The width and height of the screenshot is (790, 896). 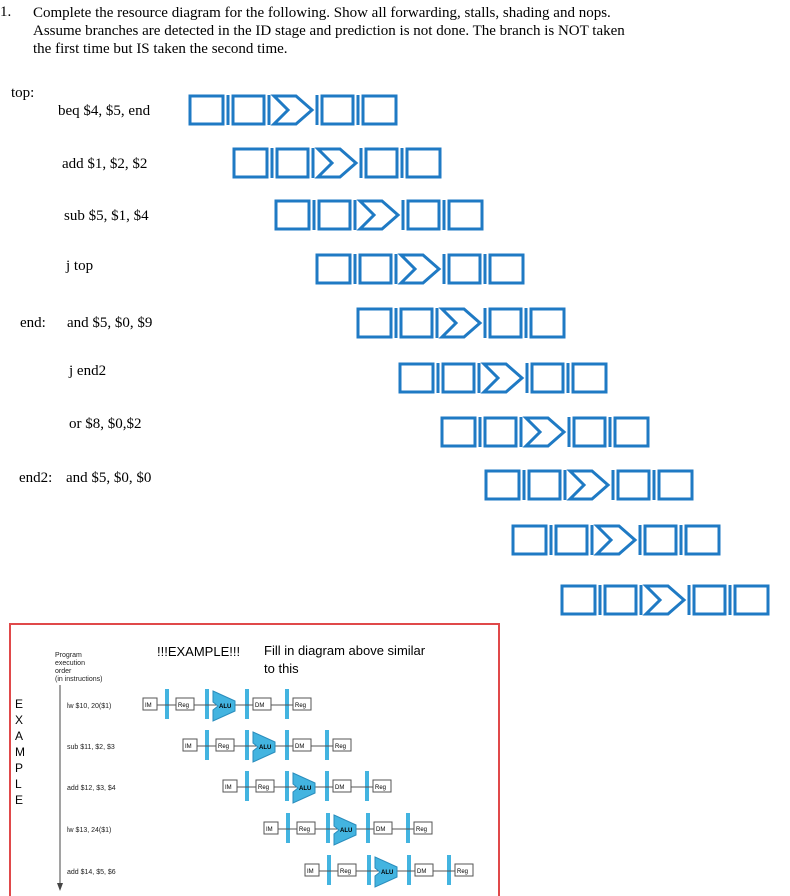 I want to click on example-instruction: add $14, $5, $6, so click(x=91, y=872).